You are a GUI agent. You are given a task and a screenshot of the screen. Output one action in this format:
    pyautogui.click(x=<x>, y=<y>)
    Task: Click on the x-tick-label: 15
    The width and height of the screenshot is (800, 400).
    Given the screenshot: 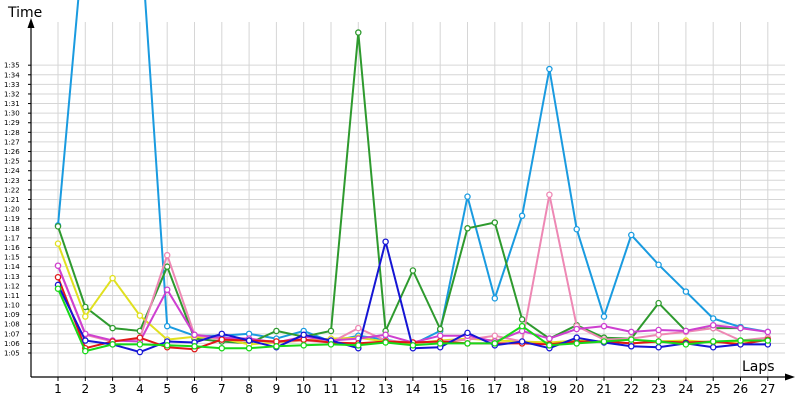 What is the action you would take?
    pyautogui.click(x=440, y=389)
    